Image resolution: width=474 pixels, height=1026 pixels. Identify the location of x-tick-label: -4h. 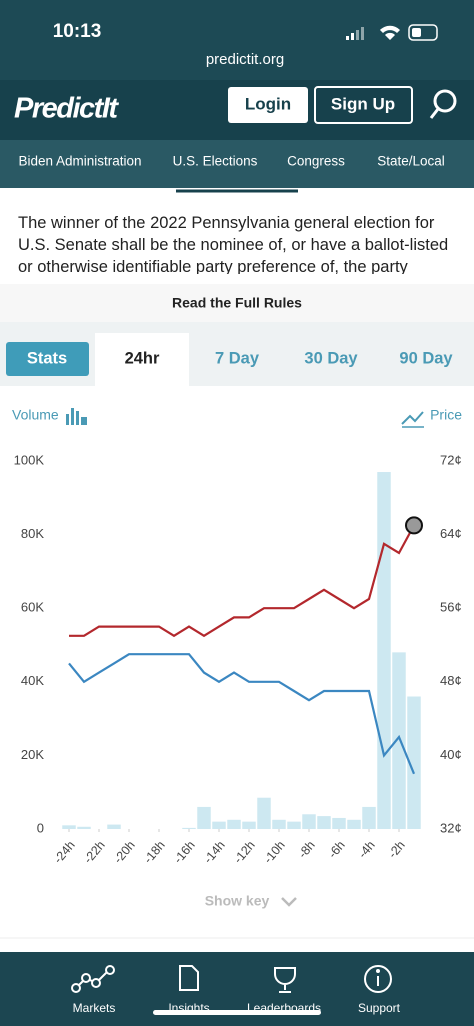
(366, 849).